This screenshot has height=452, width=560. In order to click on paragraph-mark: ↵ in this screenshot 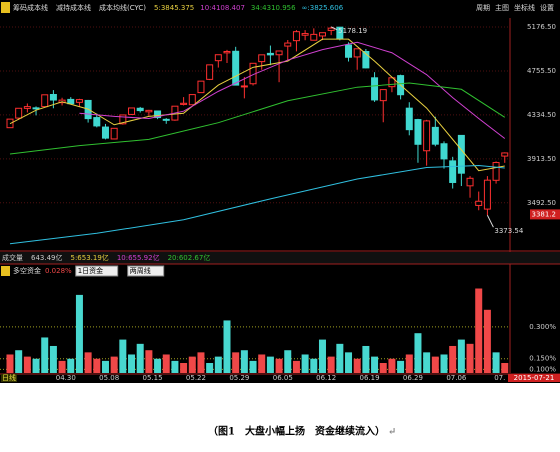, I will do `click(392, 432)`.